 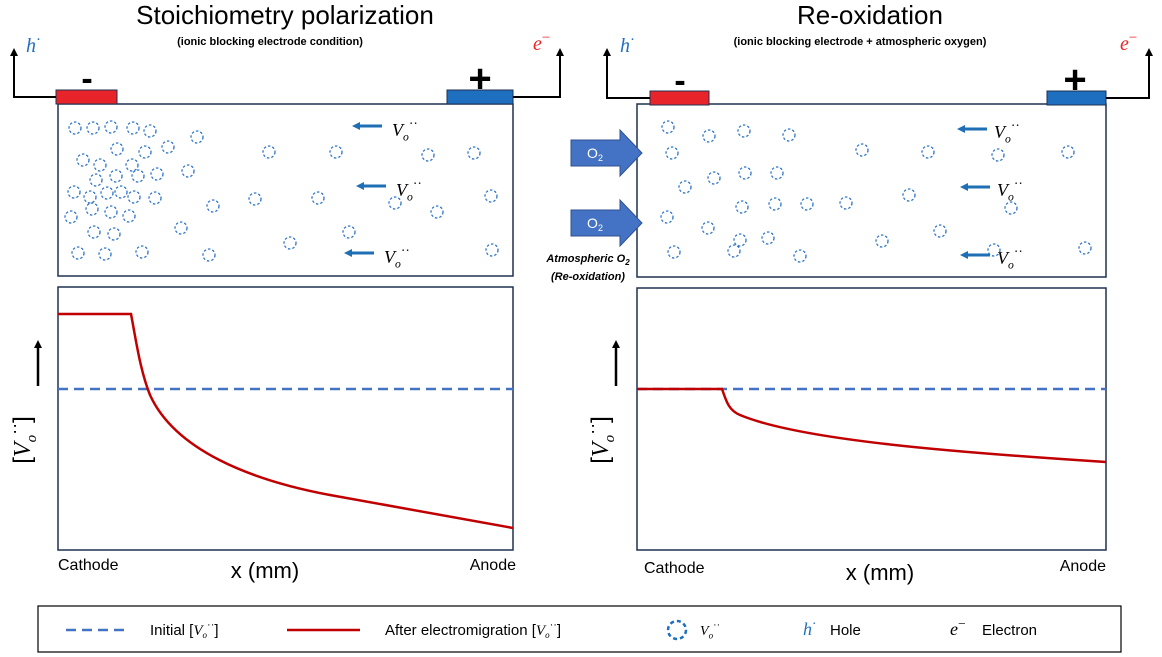 I want to click on o2-label: O2, so click(x=595, y=224).